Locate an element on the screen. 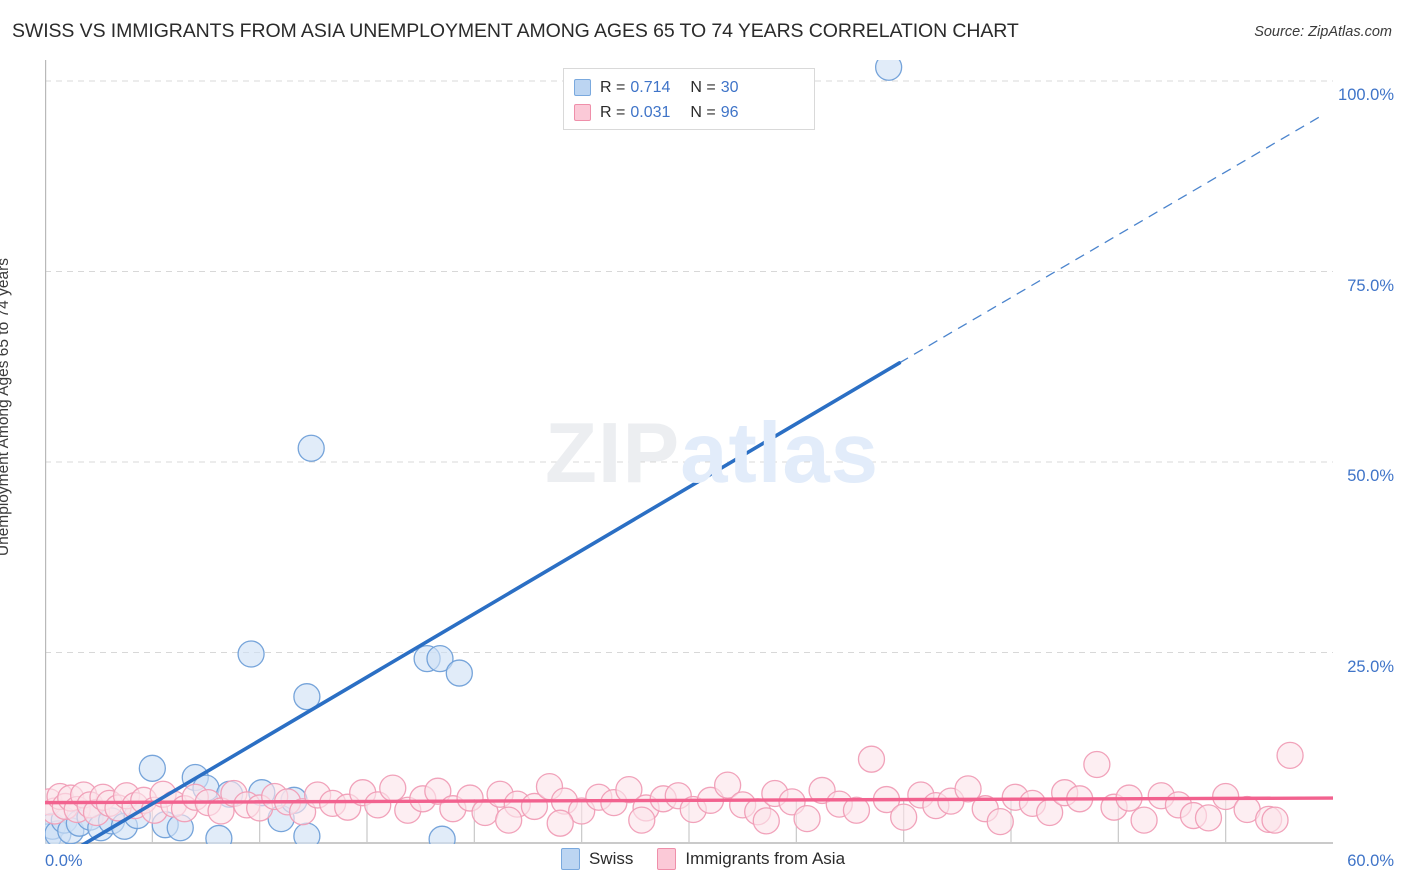  legend-label-swiss: Swiss is located at coordinates (611, 858).